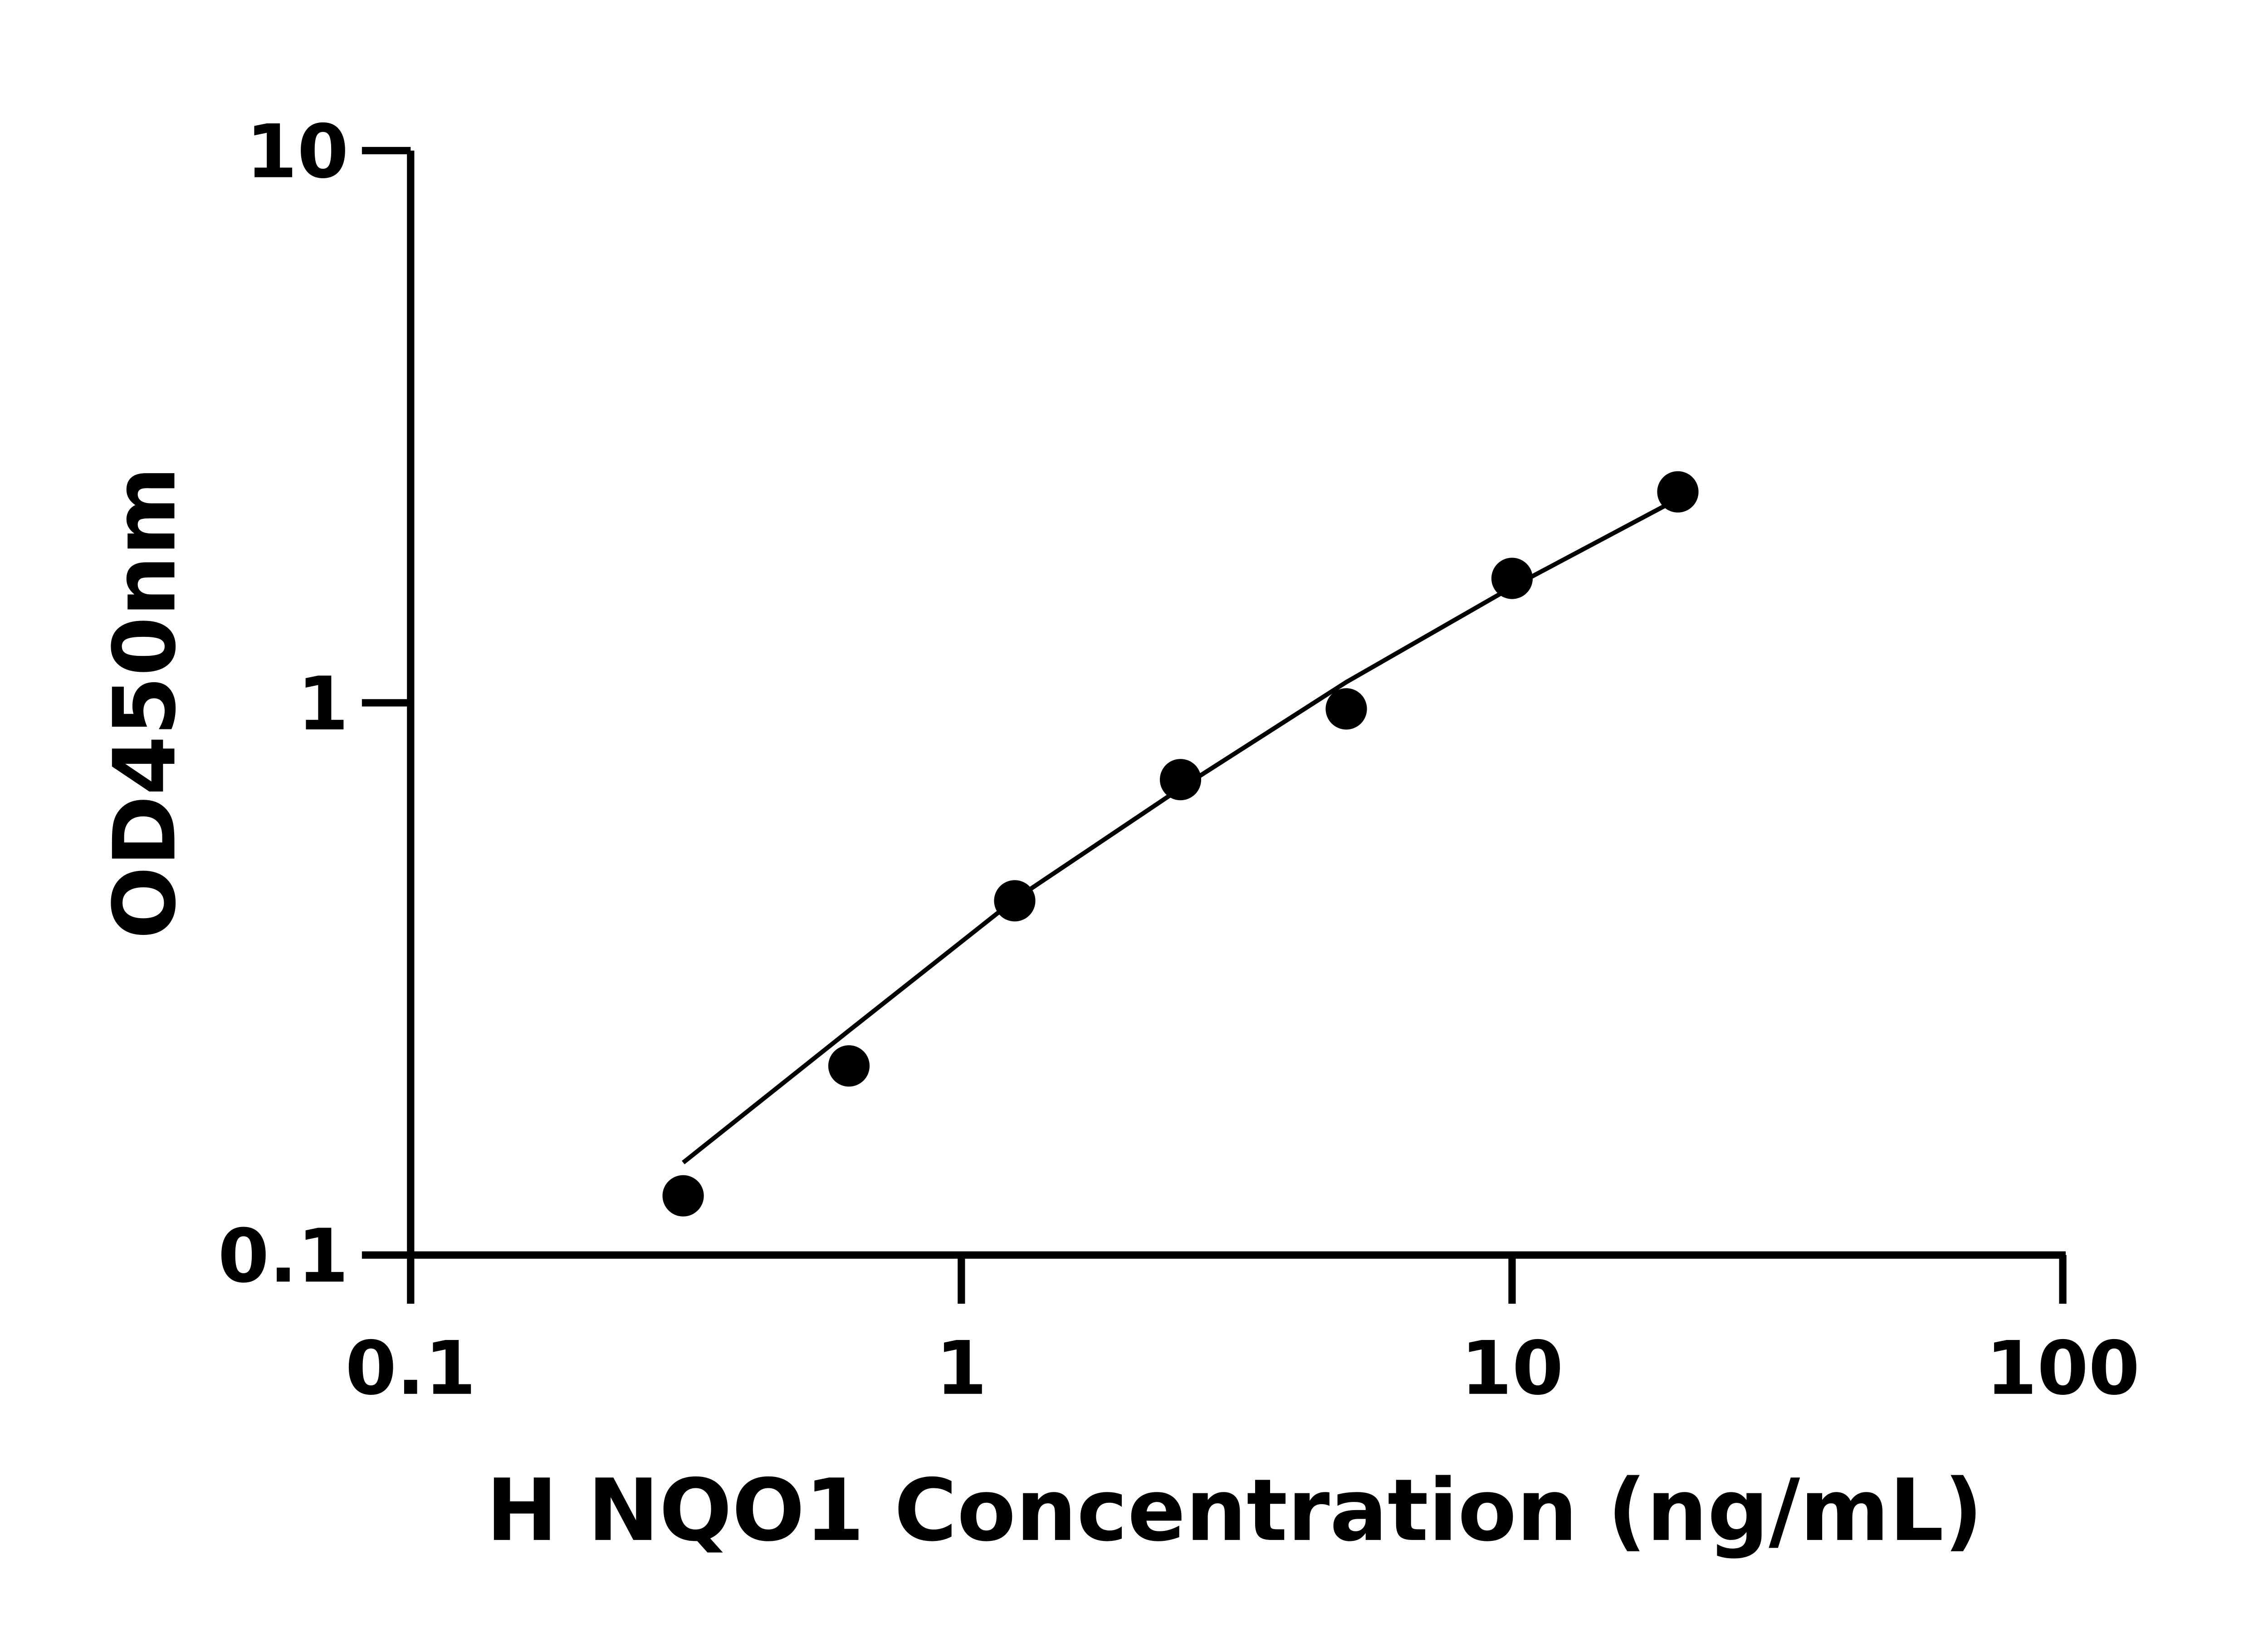 Image resolution: width=2268 pixels, height=1633 pixels. Describe the element at coordinates (283, 1256) in the screenshot. I see `y-tick-label: 0.1` at that location.